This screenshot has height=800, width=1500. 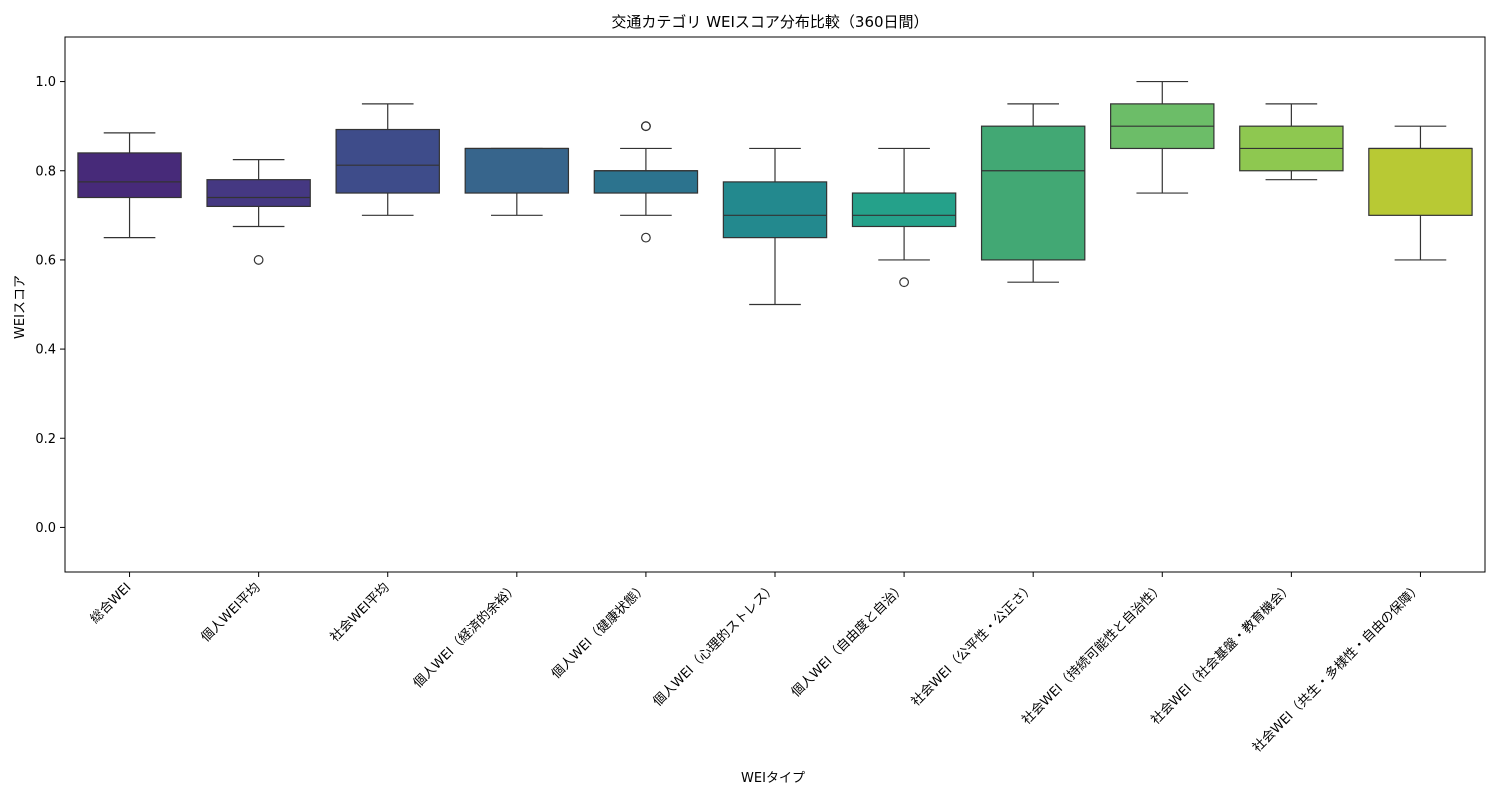 What do you see at coordinates (360, 613) in the screenshot?
I see `x-tick-label: 社会WEI平均` at bounding box center [360, 613].